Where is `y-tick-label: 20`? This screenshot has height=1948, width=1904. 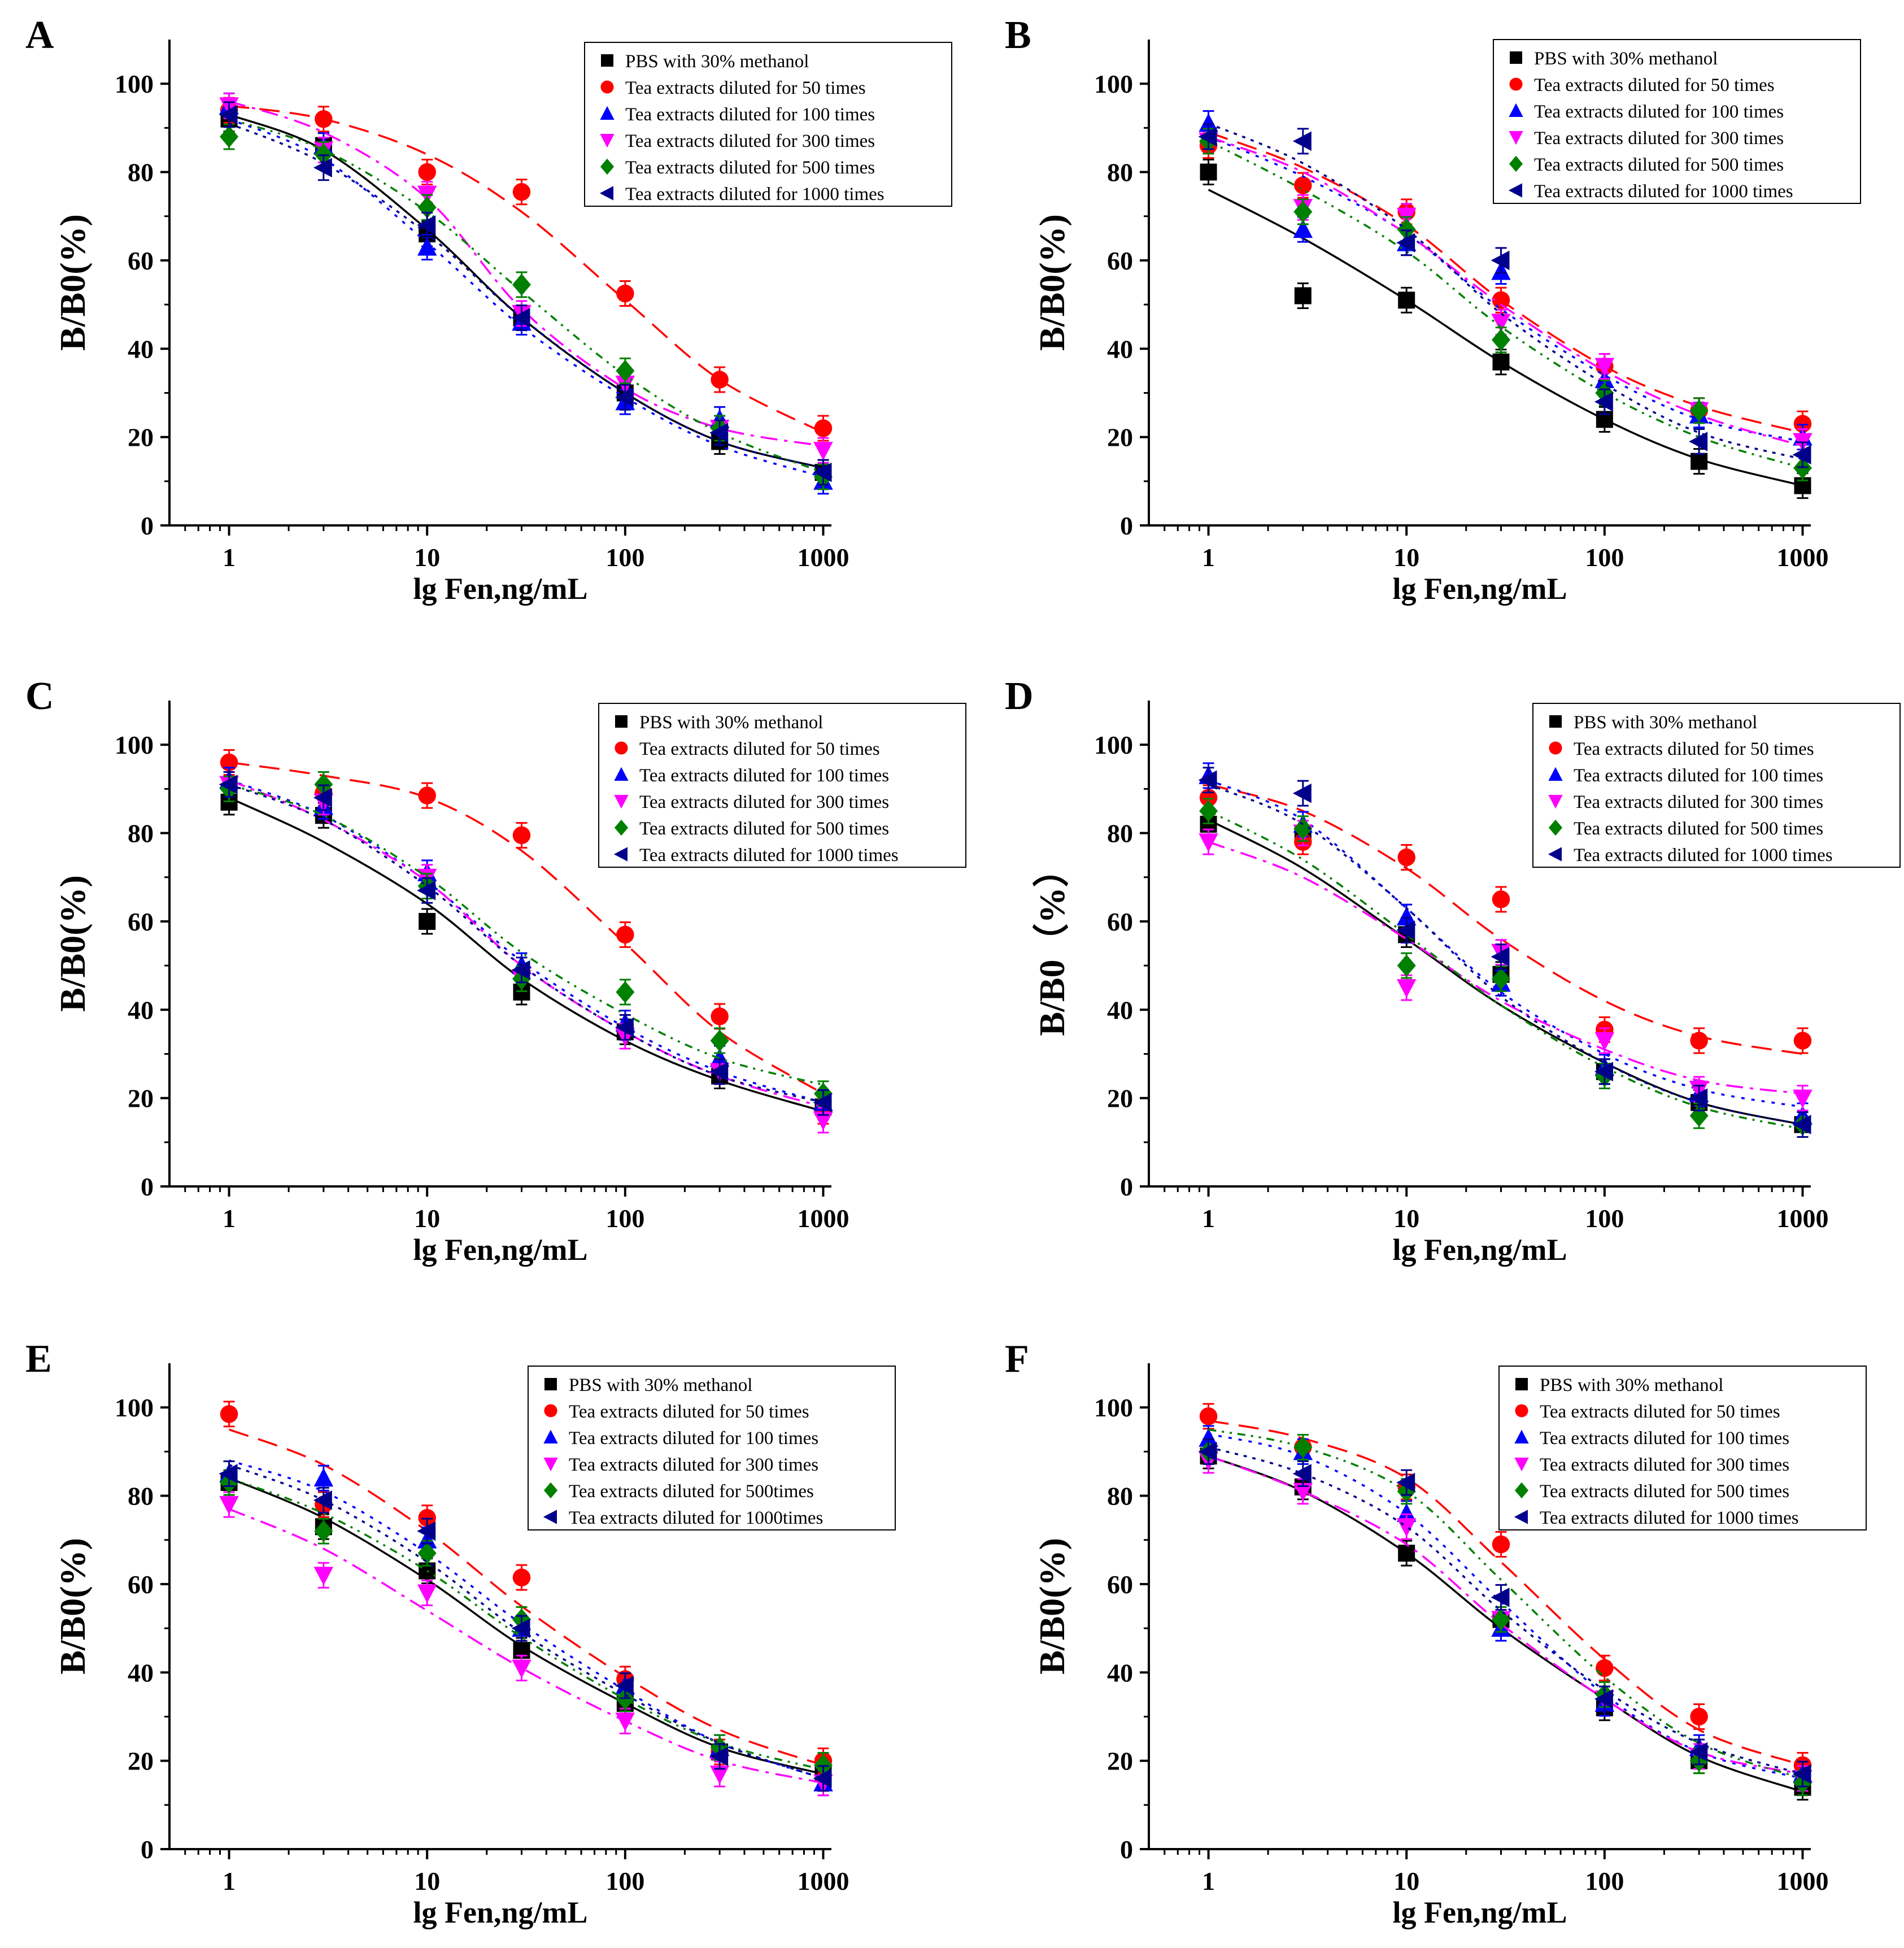 y-tick-label: 20 is located at coordinates (1120, 437).